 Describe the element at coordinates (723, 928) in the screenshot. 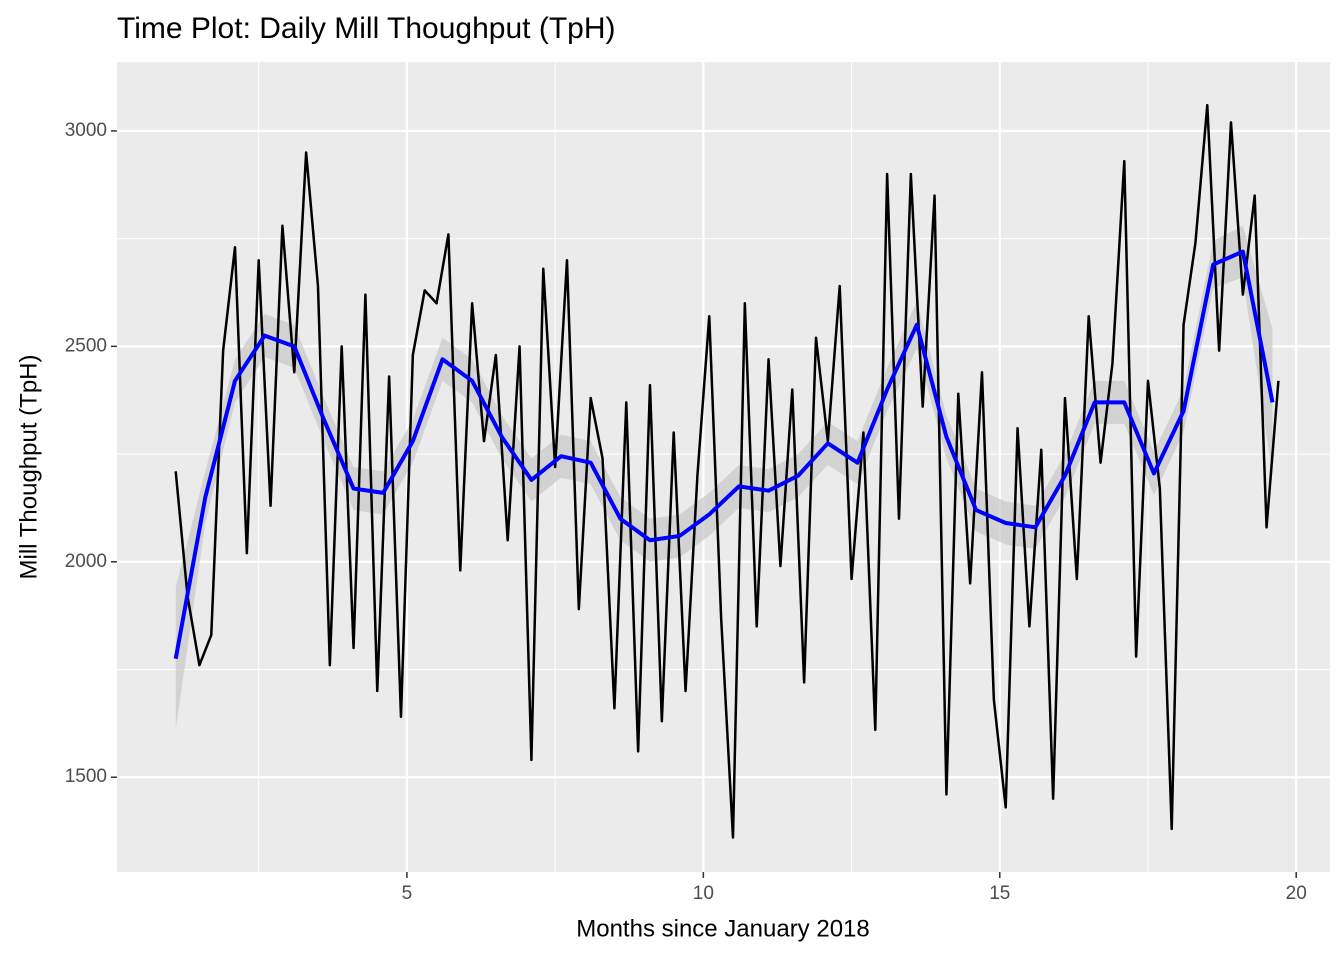

I see `x-axis-title: Months since January 2018` at that location.